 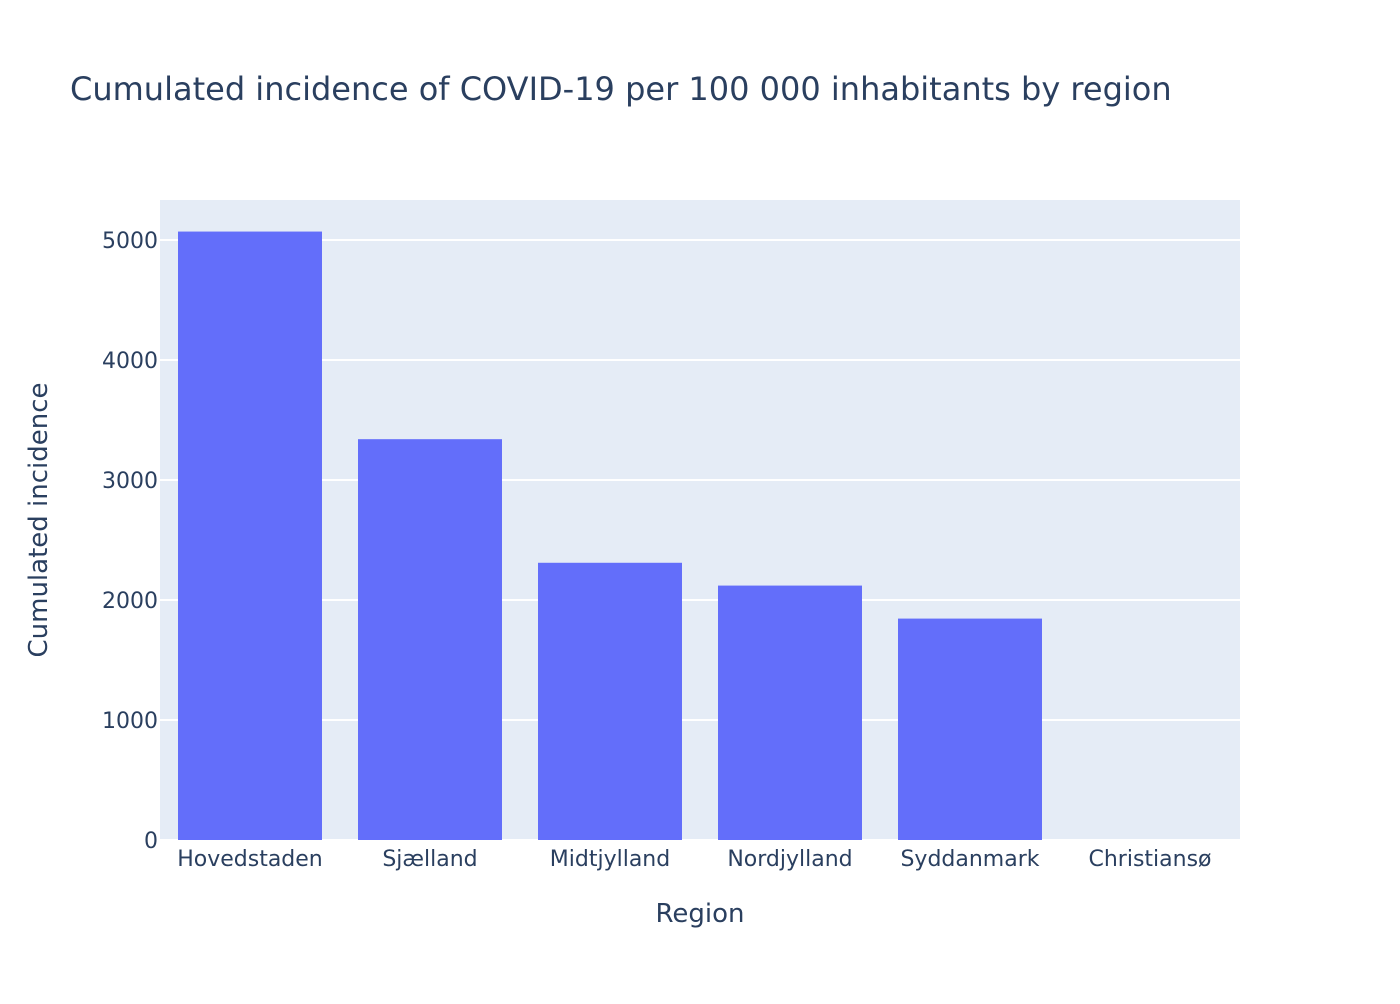 What do you see at coordinates (130, 361) in the screenshot?
I see `y-tick-label: 4000` at bounding box center [130, 361].